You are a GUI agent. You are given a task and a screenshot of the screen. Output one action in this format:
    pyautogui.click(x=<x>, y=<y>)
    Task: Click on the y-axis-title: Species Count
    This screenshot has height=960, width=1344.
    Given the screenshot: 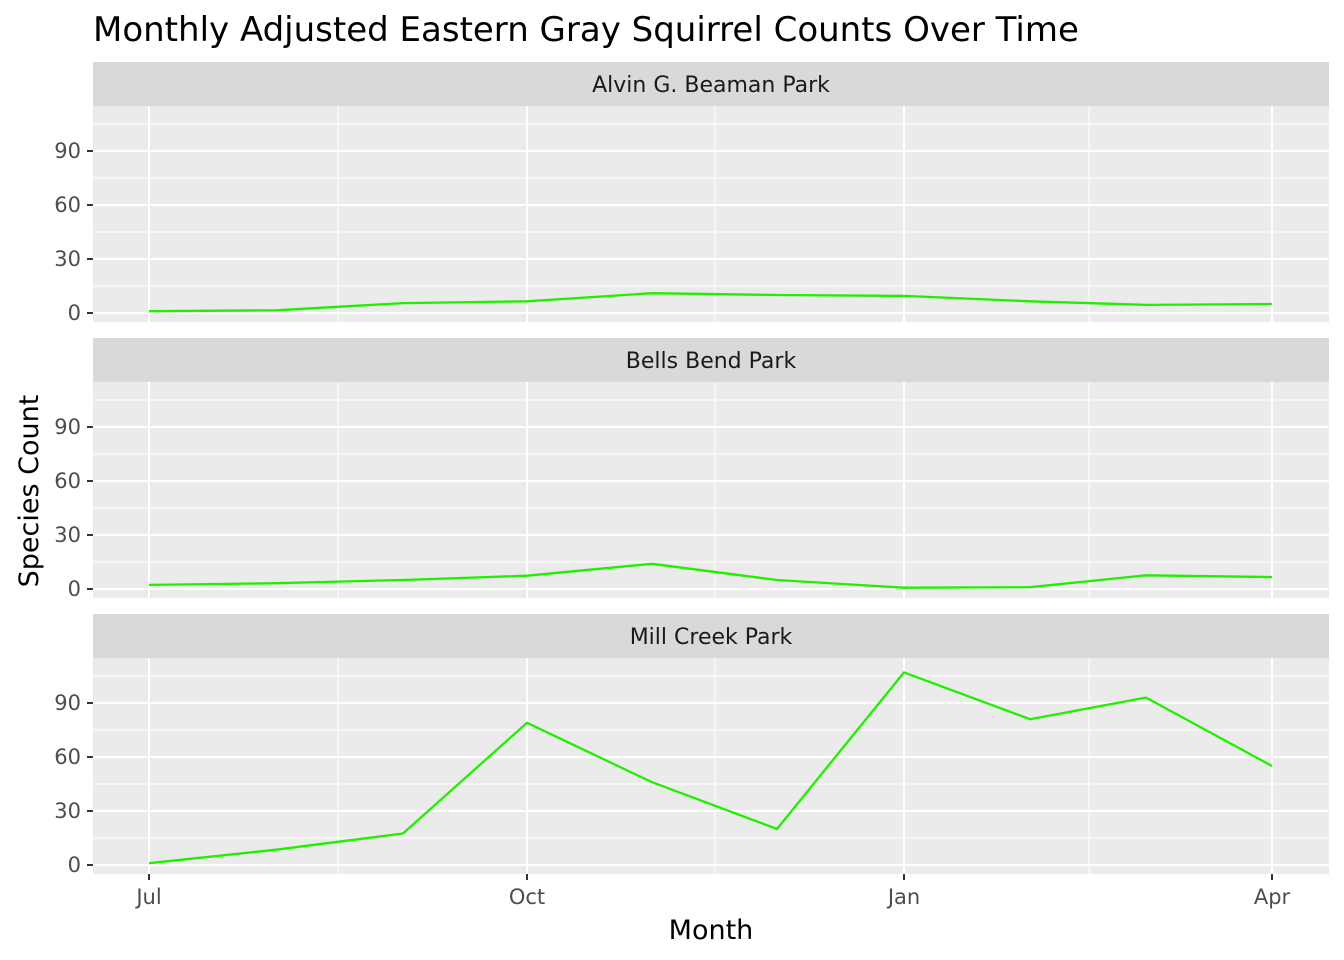 What is the action you would take?
    pyautogui.click(x=29, y=491)
    